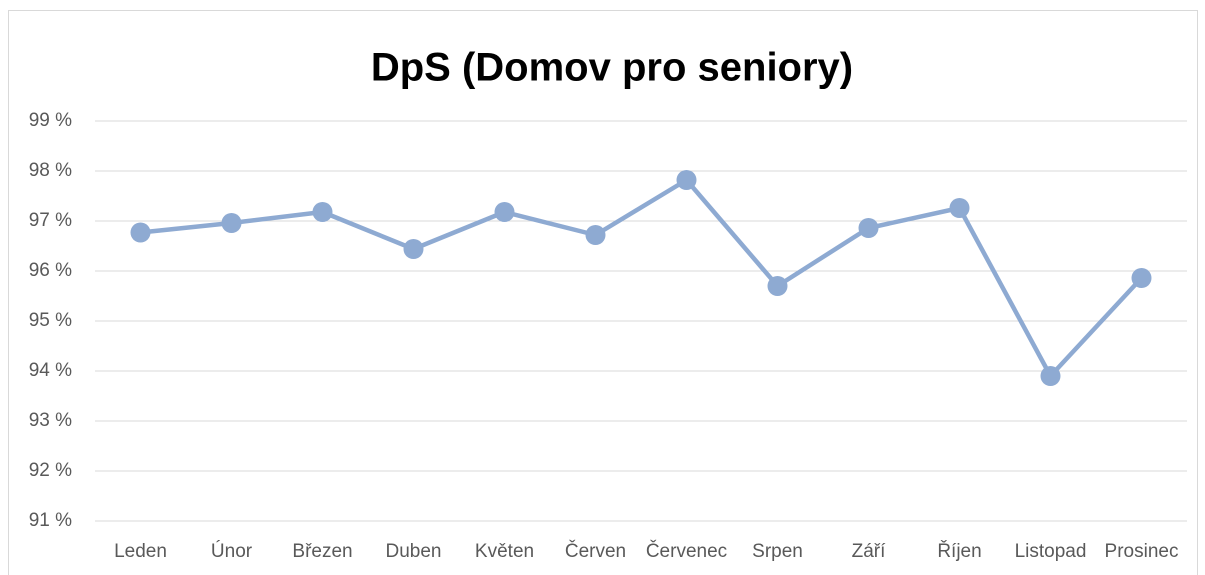  Describe the element at coordinates (1051, 551) in the screenshot. I see `x-tick-label: Listopad` at that location.